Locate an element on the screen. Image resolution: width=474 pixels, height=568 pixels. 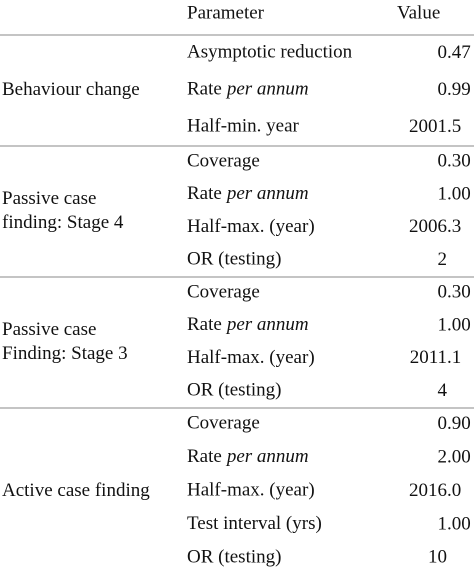
header-value: Value is located at coordinates (418, 12).